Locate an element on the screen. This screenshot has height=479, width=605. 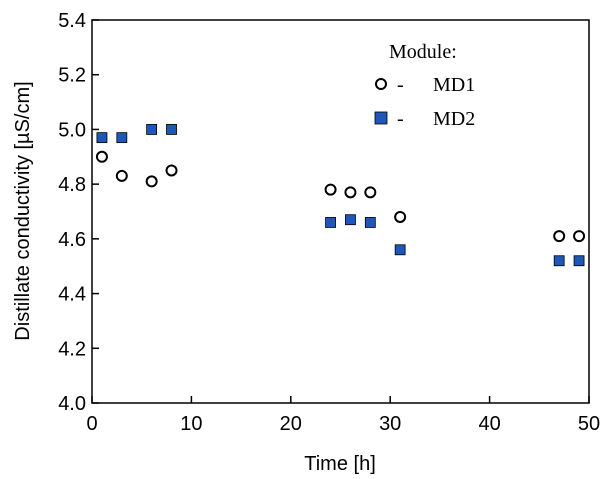
legend-title: Module: is located at coordinates (423, 52).